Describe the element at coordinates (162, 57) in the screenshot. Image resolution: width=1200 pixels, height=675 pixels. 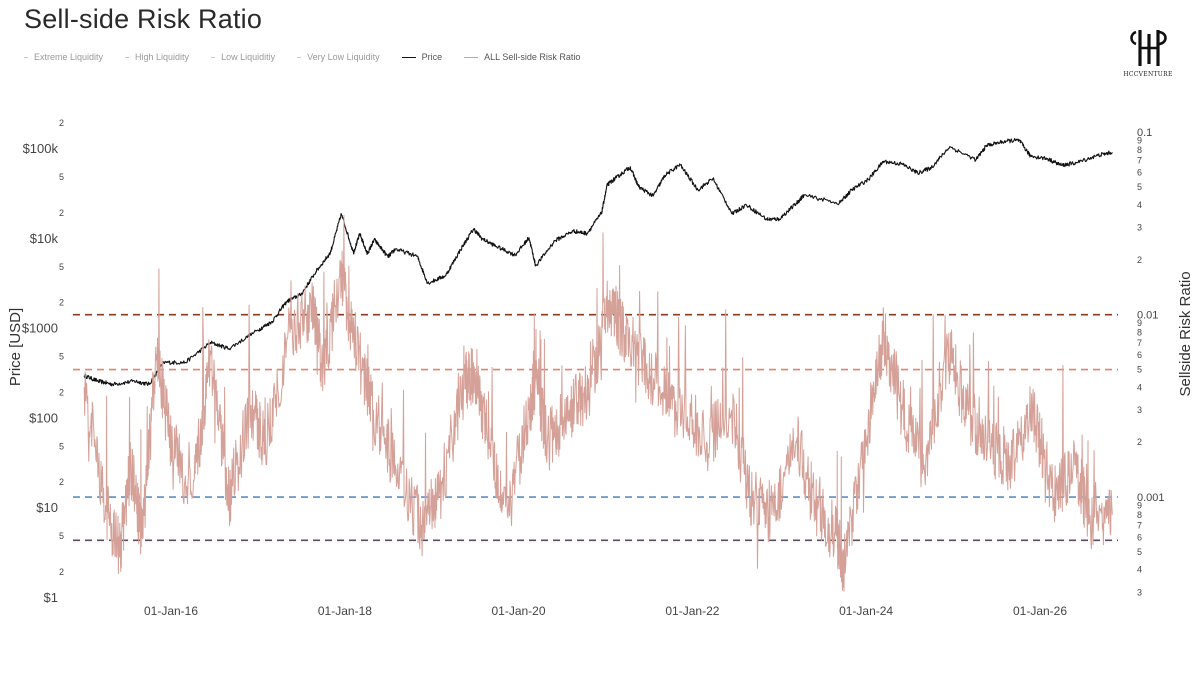
I see `legend-label: High Liquidity` at that location.